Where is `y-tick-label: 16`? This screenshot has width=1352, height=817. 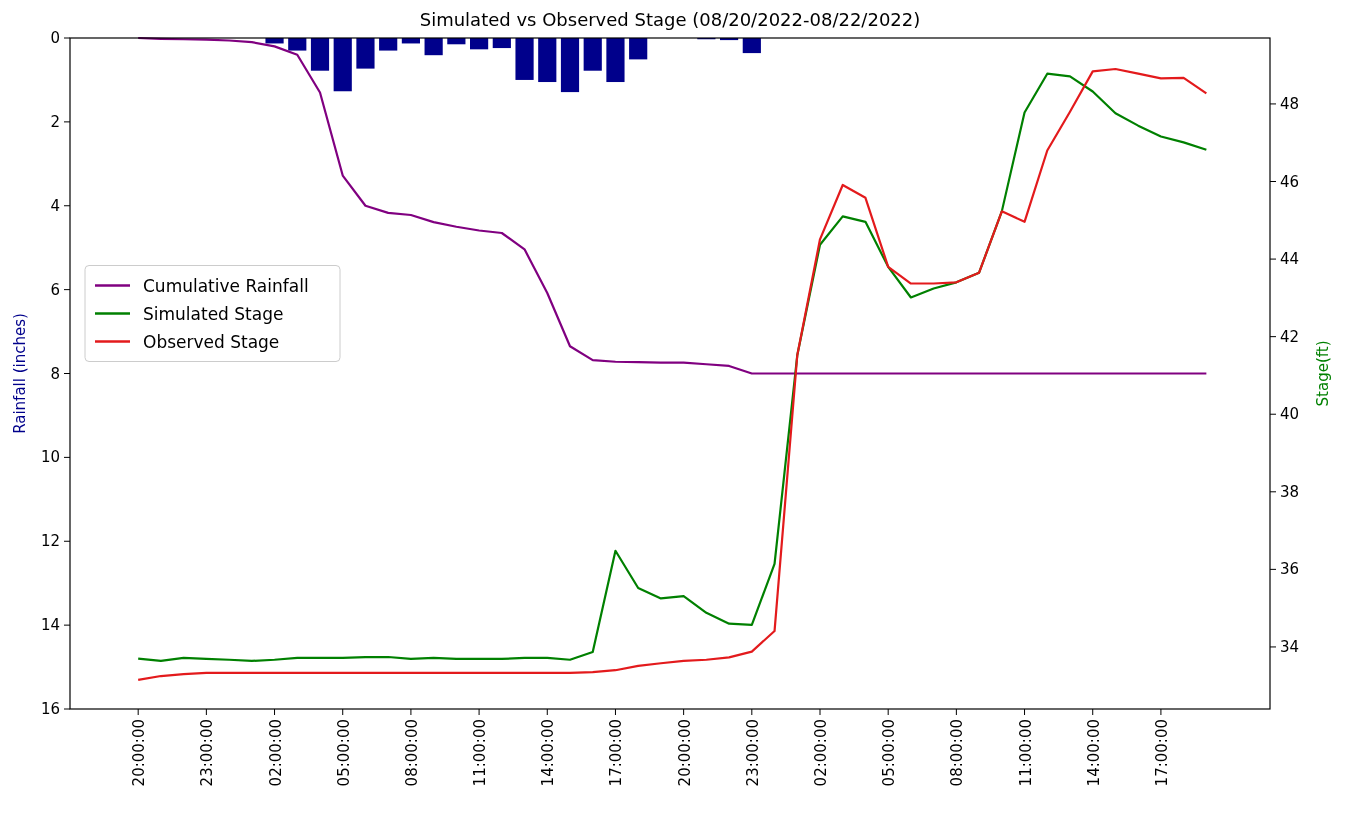 y-tick-label: 16 is located at coordinates (50, 709).